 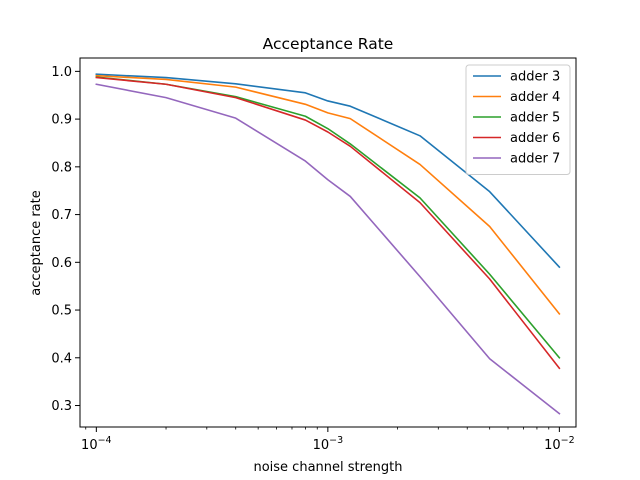 I want to click on y-tick-label: 0.3, so click(x=61, y=406).